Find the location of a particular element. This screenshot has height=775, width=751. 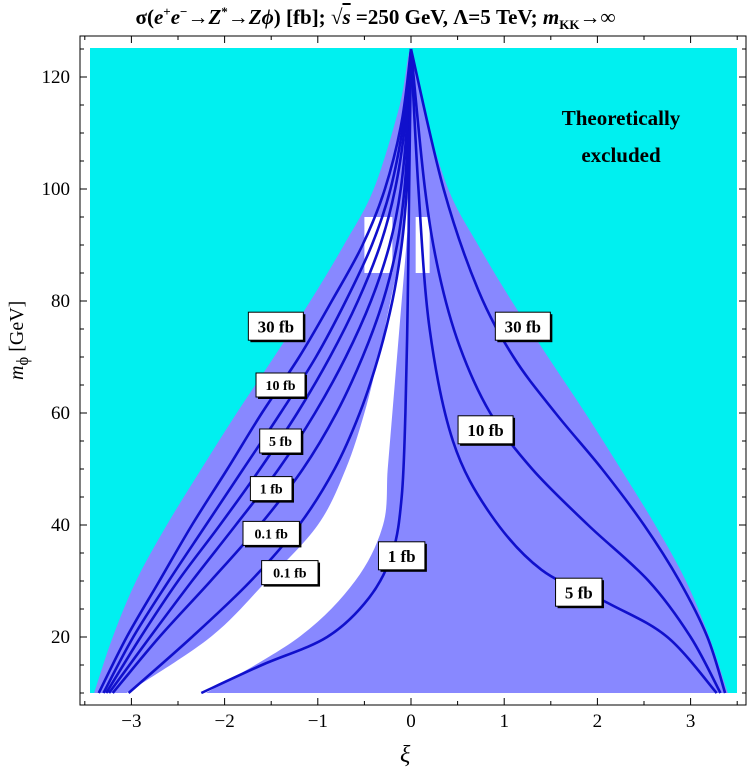

y-axis-label-sub: ϕ is located at coordinates (22, 361).